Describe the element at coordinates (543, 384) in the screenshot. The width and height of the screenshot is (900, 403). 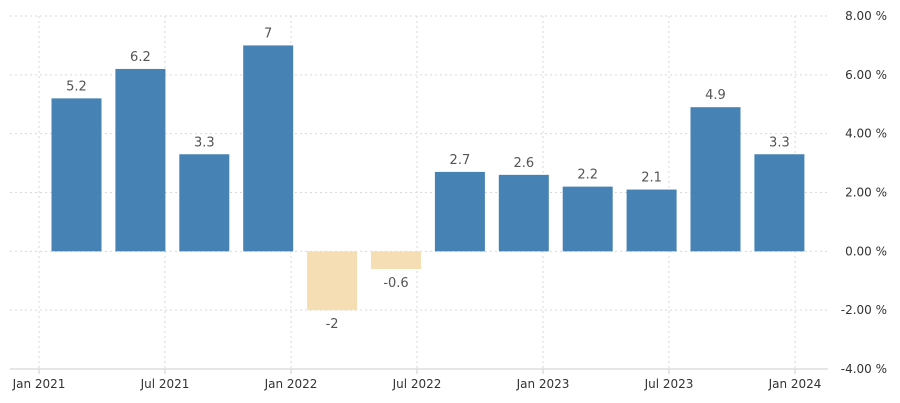
I see `x-tick-label: Jan 2023` at that location.